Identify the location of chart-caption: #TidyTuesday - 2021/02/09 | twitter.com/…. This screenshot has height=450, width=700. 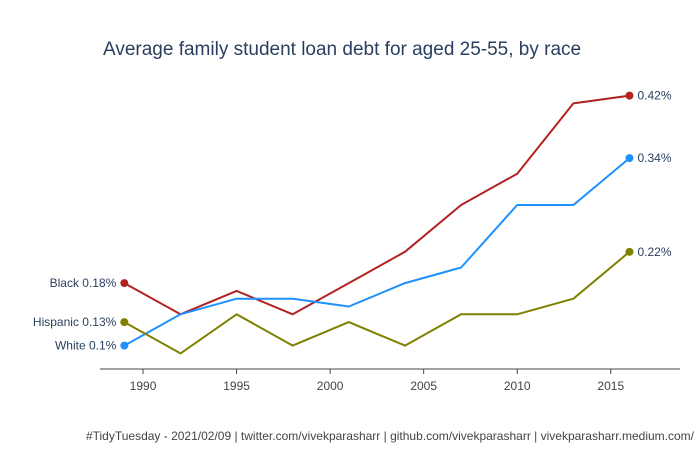
(390, 436).